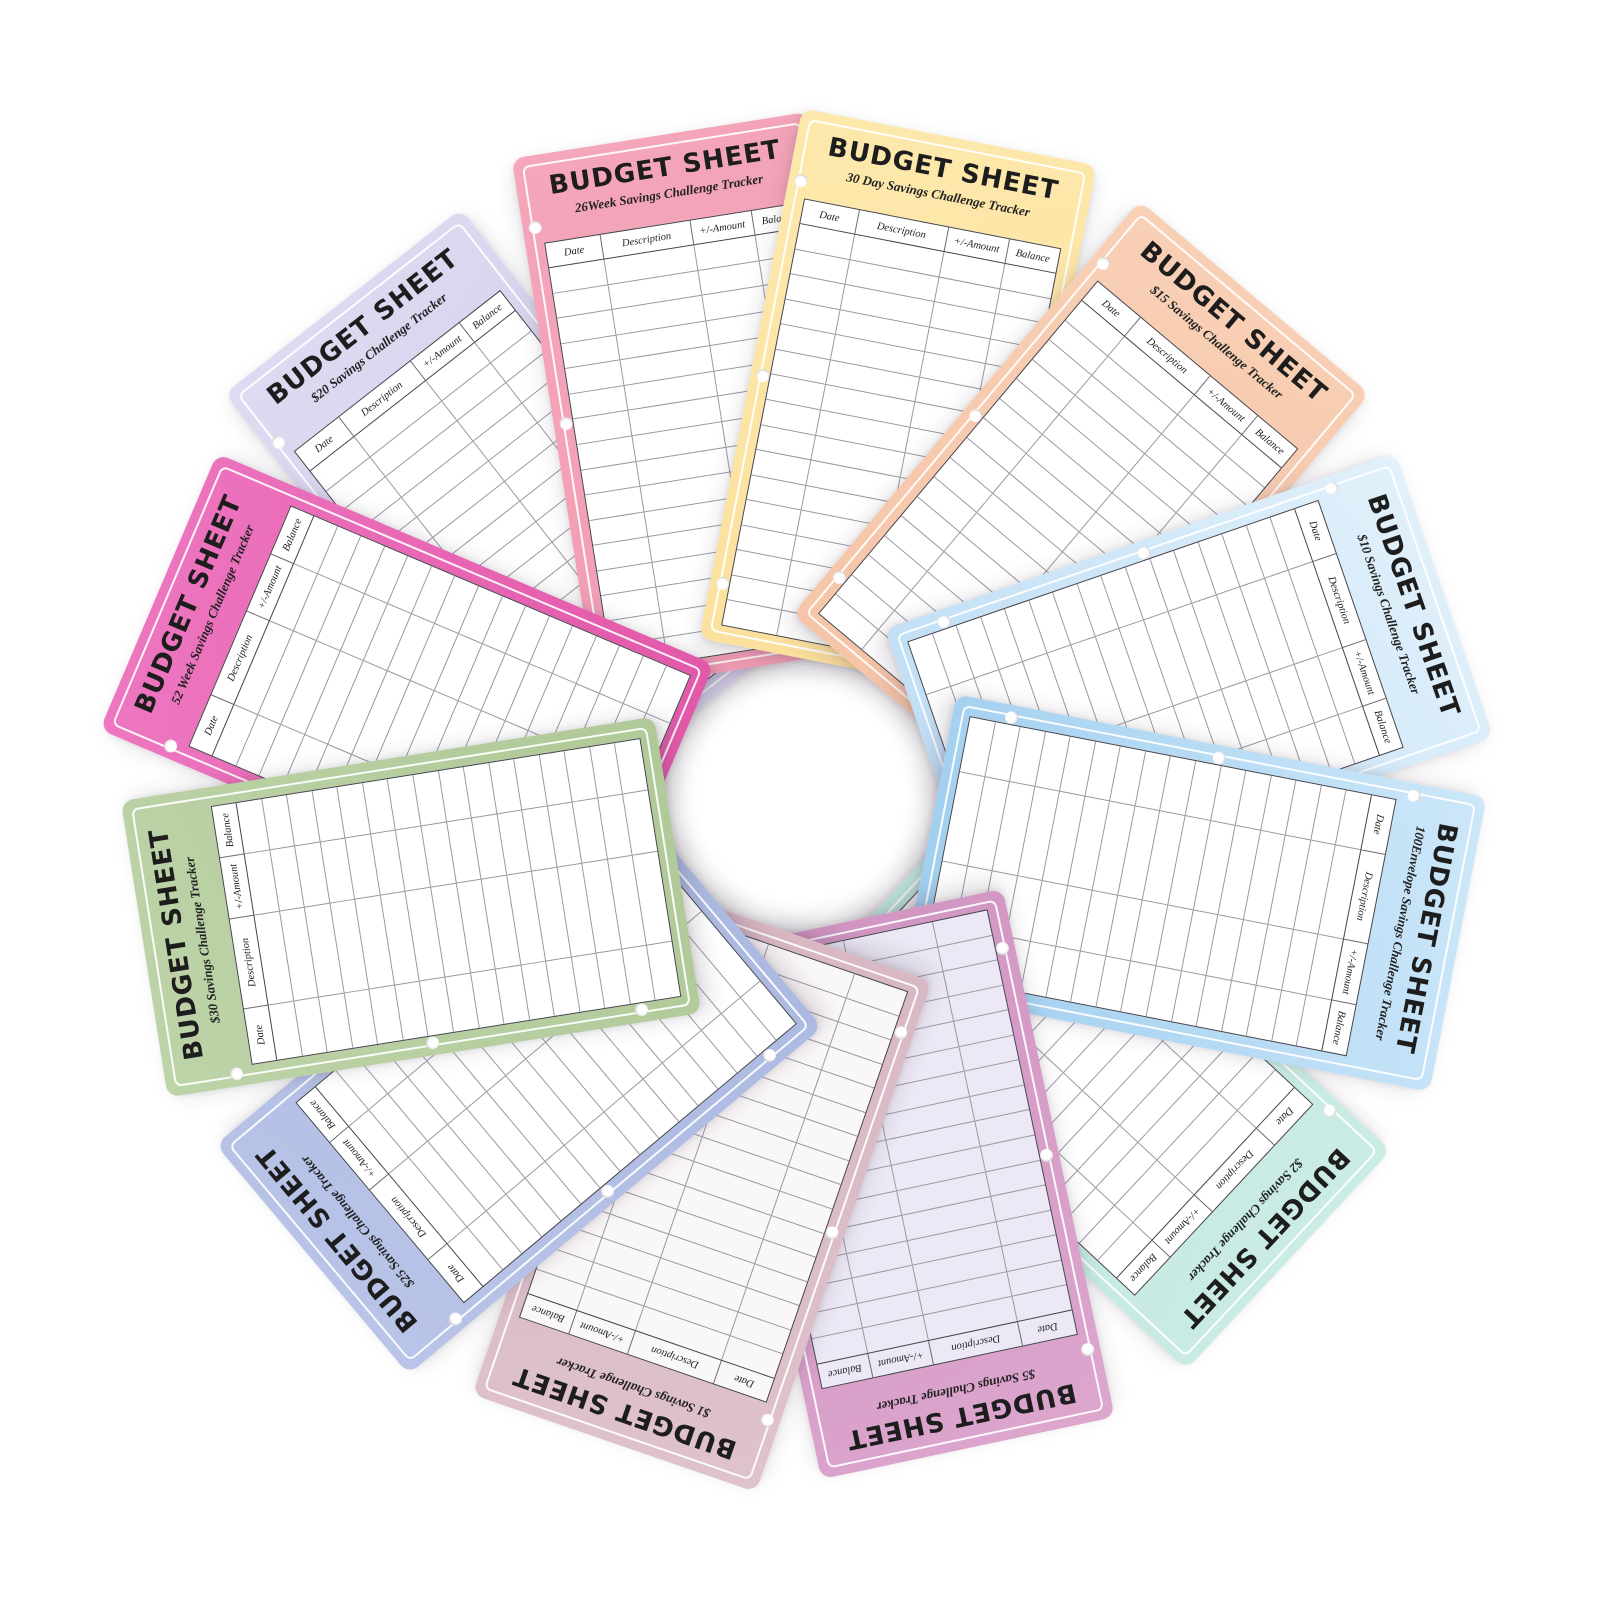 Image resolution: width=1600 pixels, height=1600 pixels. I want to click on ledger-table: Date Description +/-Amount Balance, so click(446, 901).